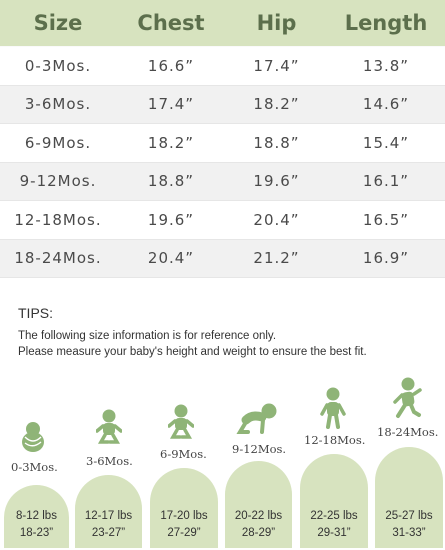 The height and width of the screenshot is (550, 445). I want to click on stage-measure-0-3: 8-12 lbs 18-23”, so click(36, 516).